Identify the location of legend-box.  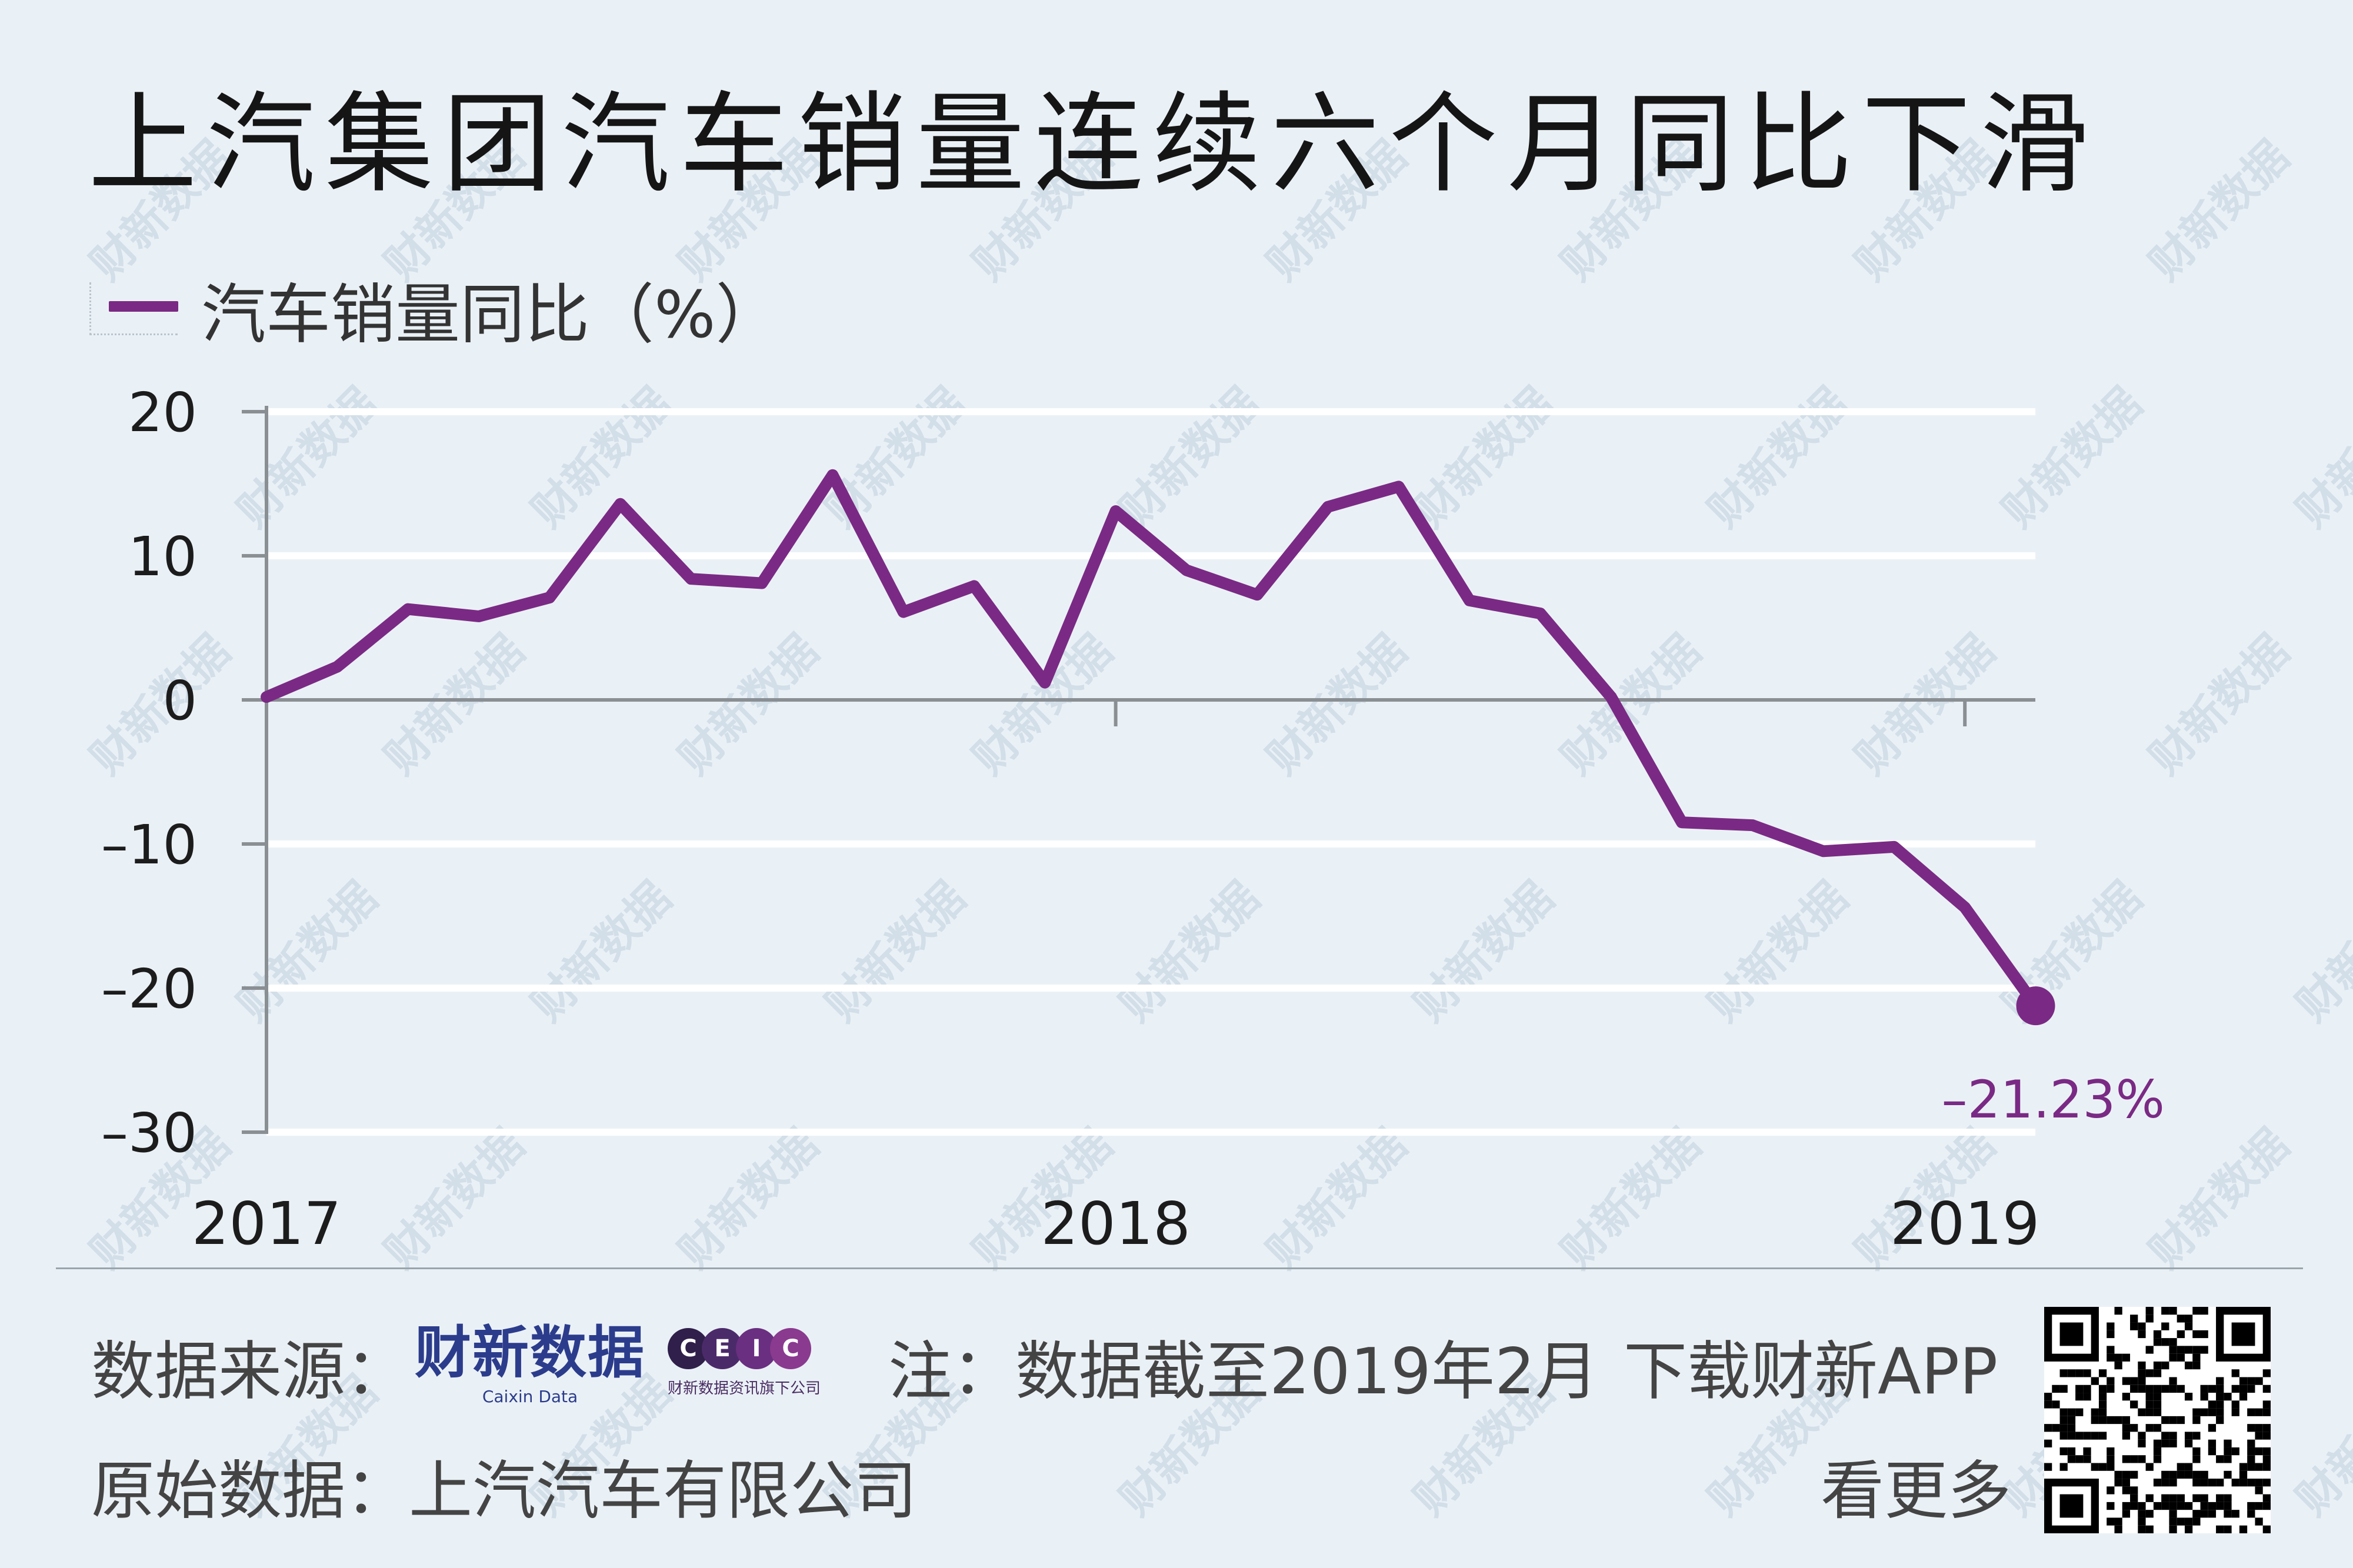
(133, 308).